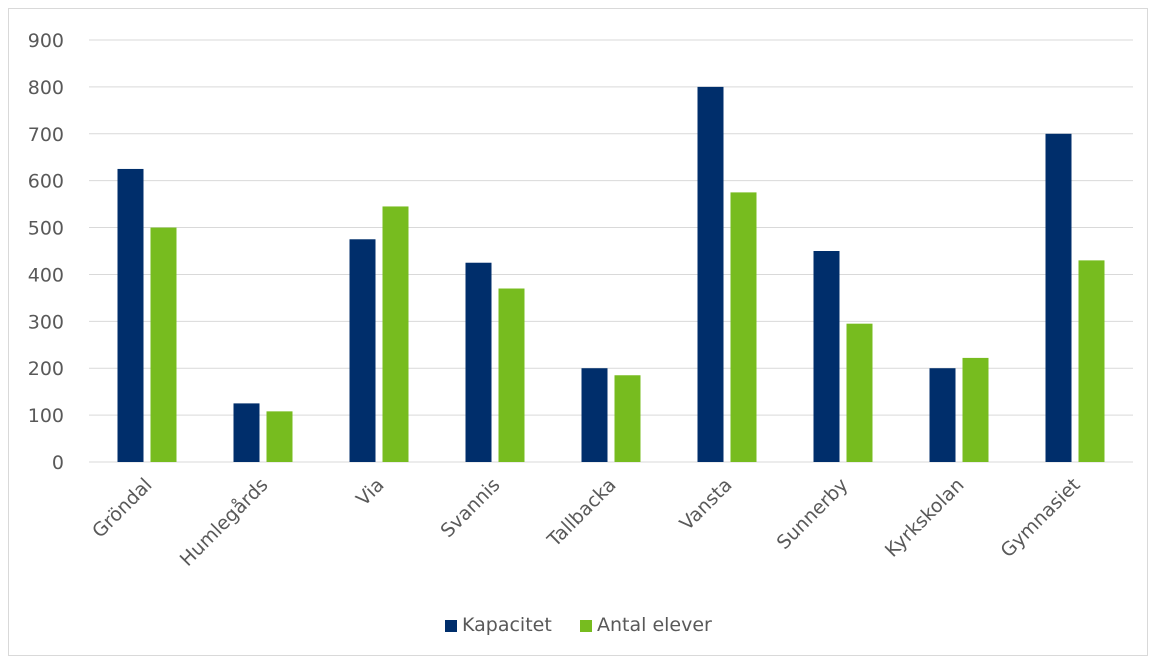  Describe the element at coordinates (813, 514) in the screenshot. I see `x-tick-label: Sunnerby` at that location.